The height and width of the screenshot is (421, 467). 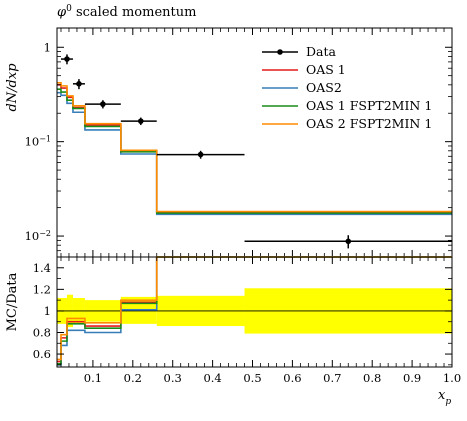 What do you see at coordinates (45, 233) in the screenshot?
I see `main-y-tick-exp: −2` at bounding box center [45, 233].